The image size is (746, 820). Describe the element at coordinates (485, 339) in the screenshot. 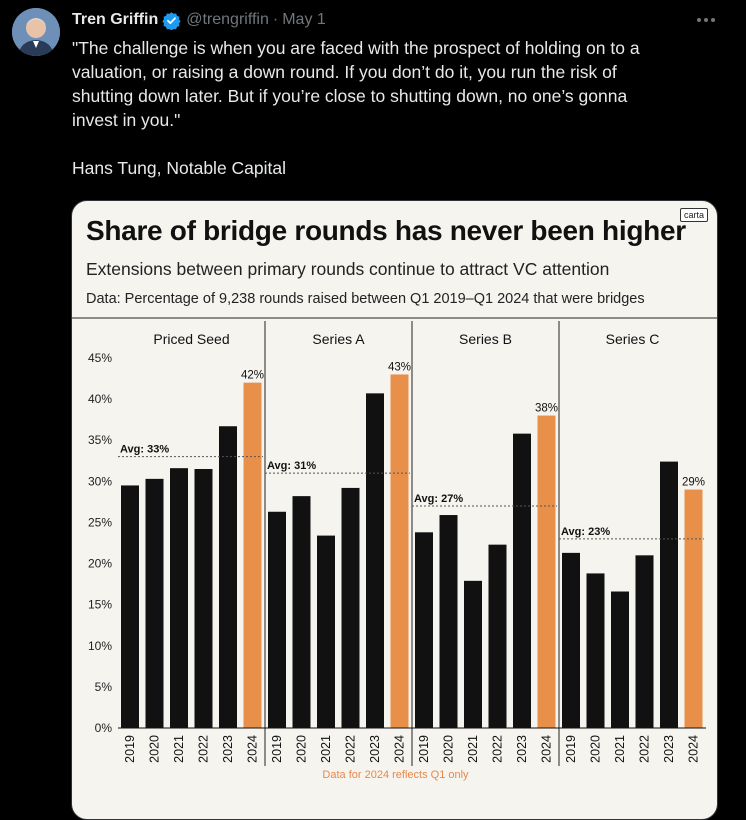

I see `panel-title: Series B` at that location.